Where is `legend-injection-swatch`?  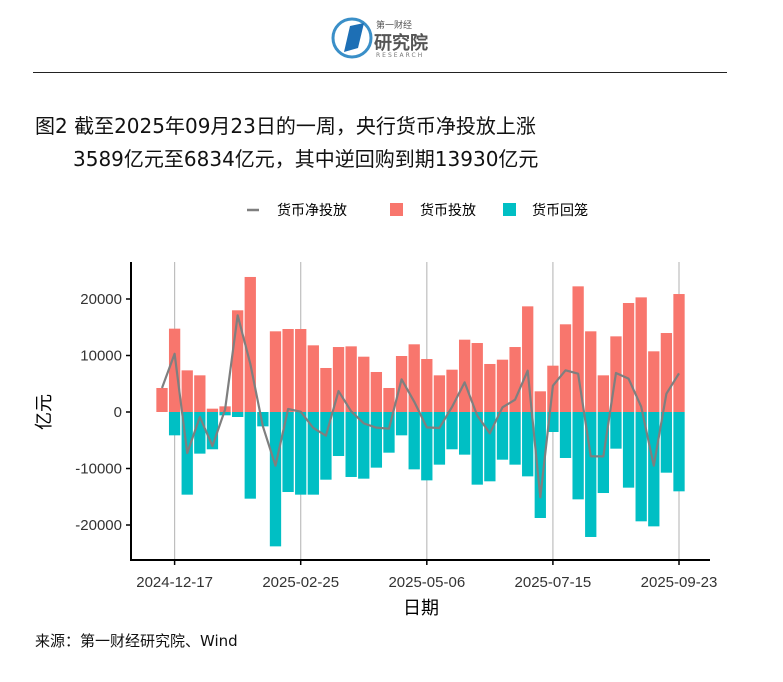 legend-injection-swatch is located at coordinates (396, 209).